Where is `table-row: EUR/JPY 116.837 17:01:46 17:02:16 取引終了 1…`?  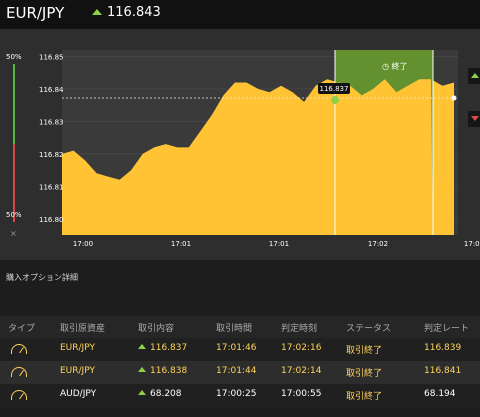 table-row: EUR/JPY 116.837 17:01:46 17:02:16 取引終了 1… is located at coordinates (240, 349).